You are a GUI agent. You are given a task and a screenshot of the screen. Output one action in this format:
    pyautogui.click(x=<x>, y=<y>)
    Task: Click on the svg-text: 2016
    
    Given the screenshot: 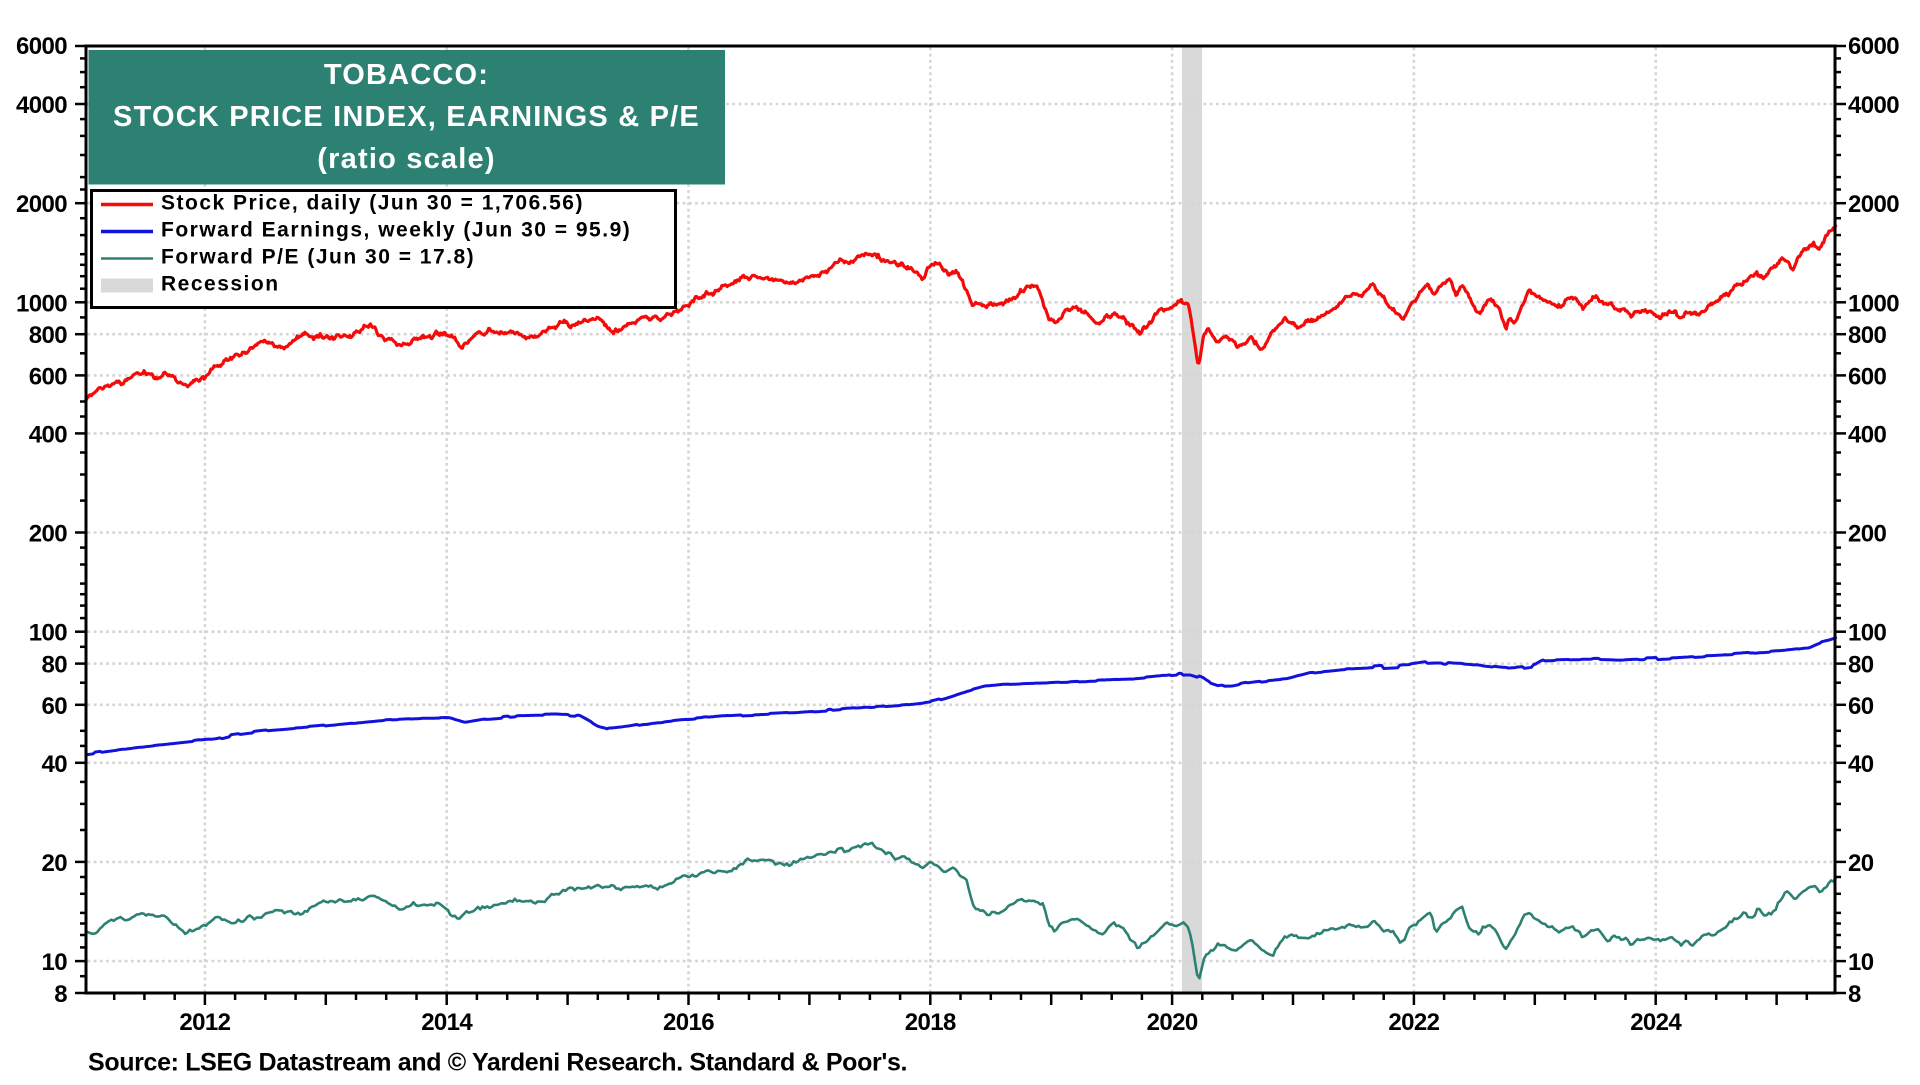 What is the action you would take?
    pyautogui.click(x=688, y=1022)
    